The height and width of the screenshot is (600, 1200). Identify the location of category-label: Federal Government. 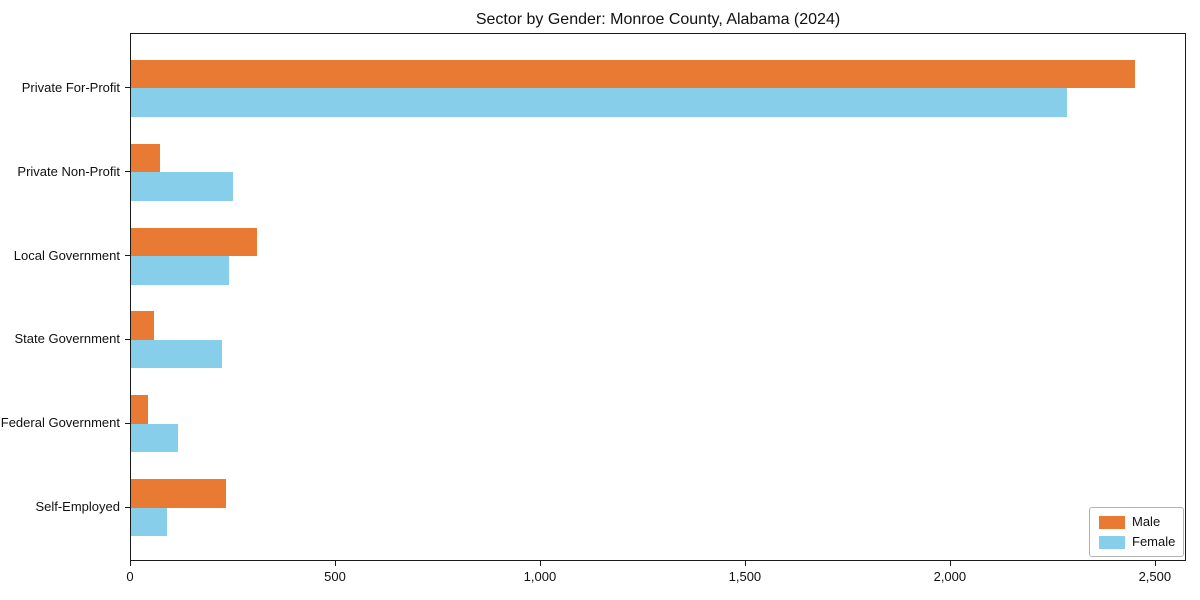
(60, 423).